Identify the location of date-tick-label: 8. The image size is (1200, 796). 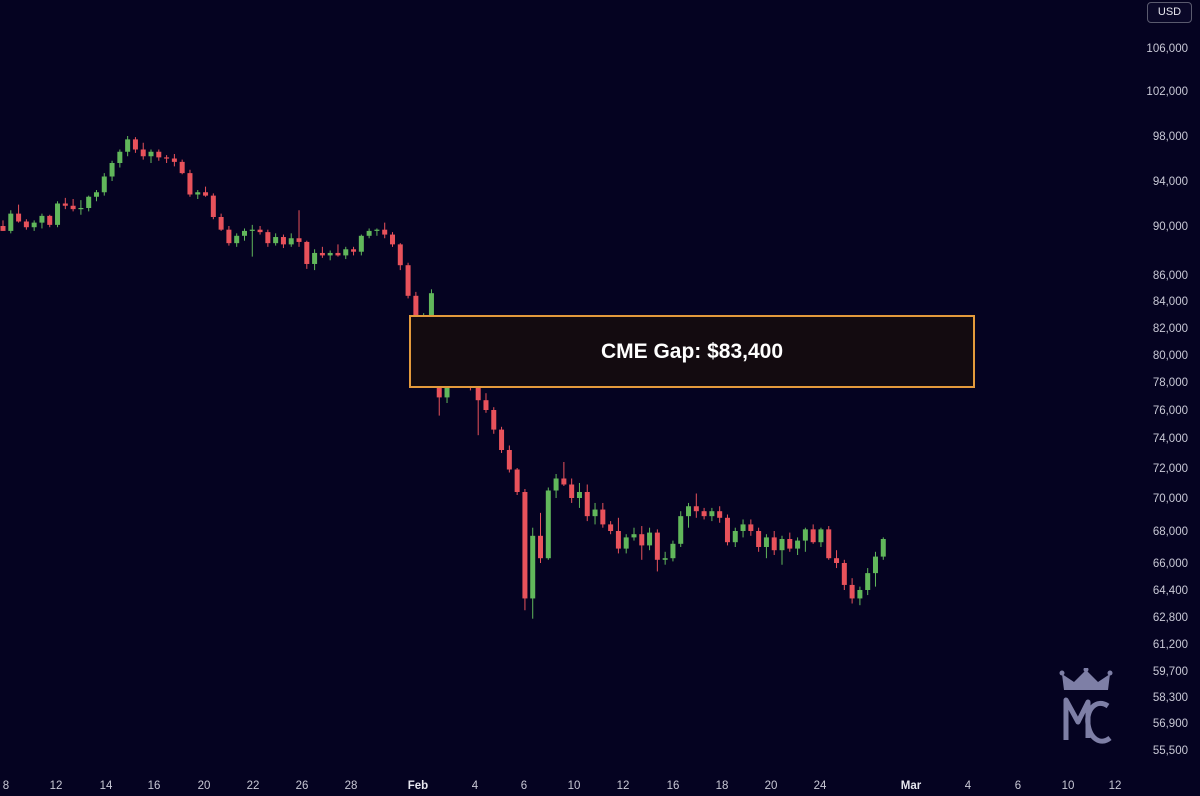
(6, 786).